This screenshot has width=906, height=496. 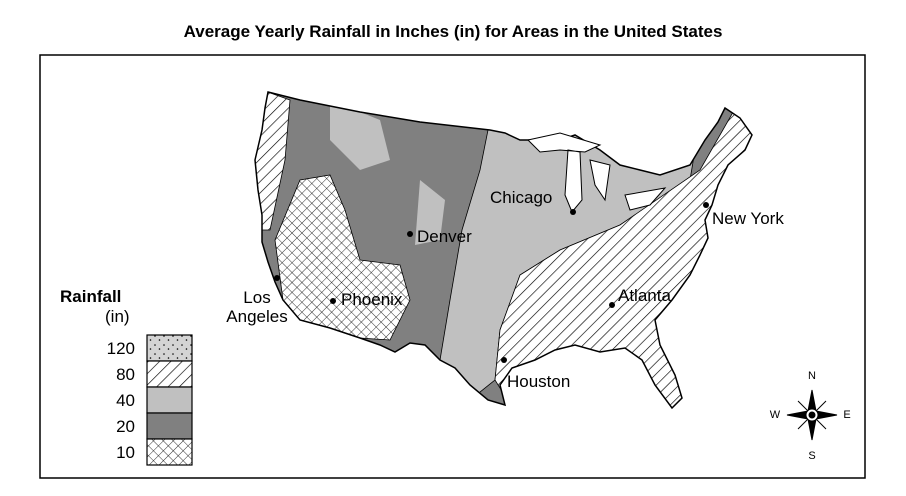 What do you see at coordinates (91, 296) in the screenshot?
I see `legend-title: Rainfall` at bounding box center [91, 296].